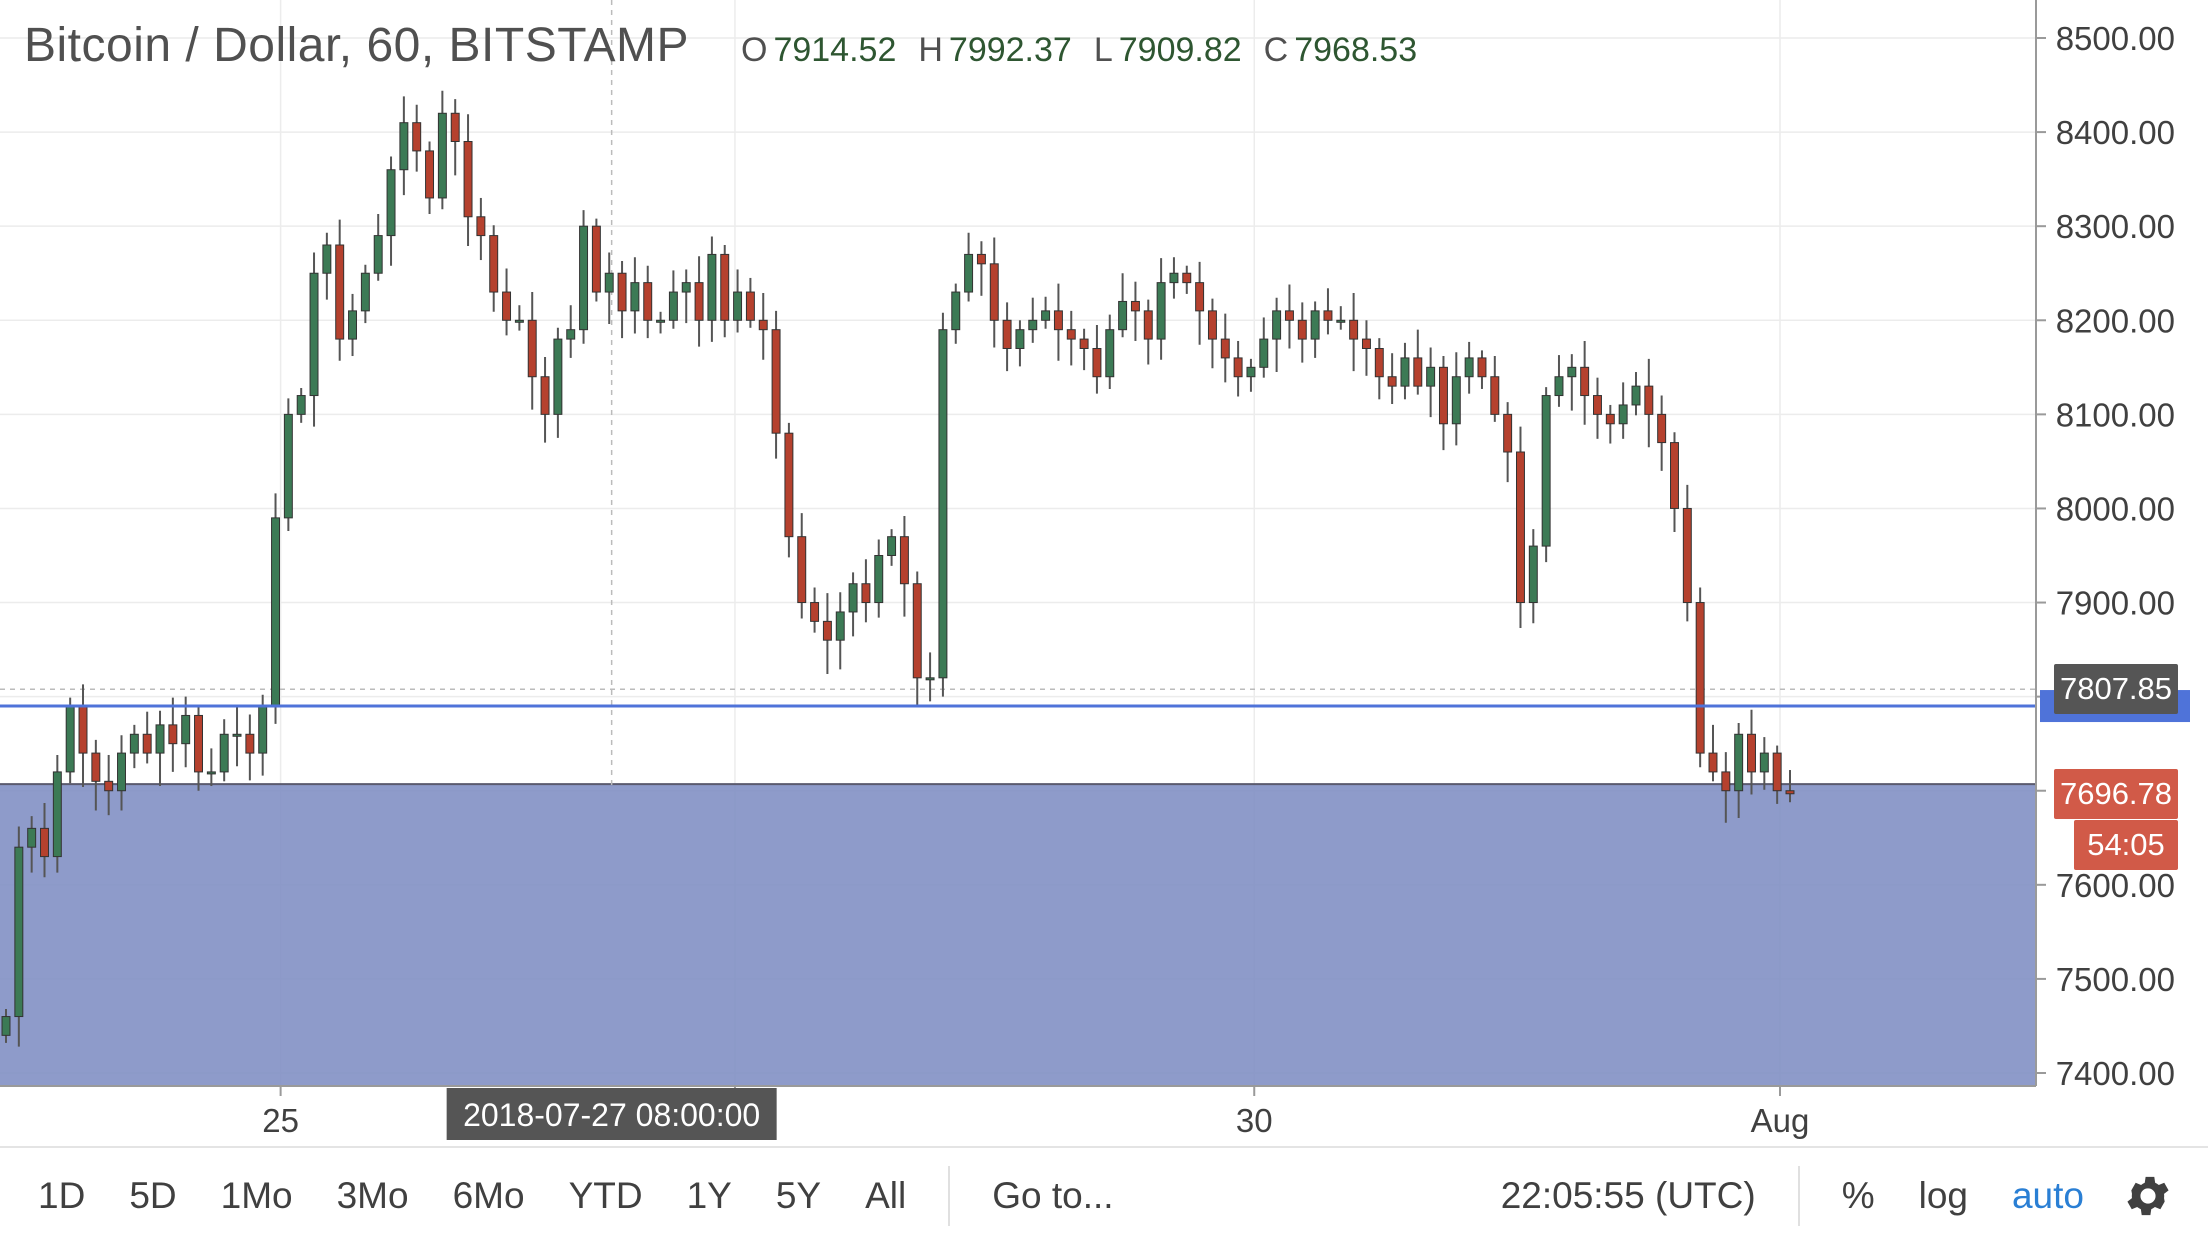 The image size is (2208, 1244). Describe the element at coordinates (709, 1195) in the screenshot. I see `range-1y-button: 1Y` at that location.